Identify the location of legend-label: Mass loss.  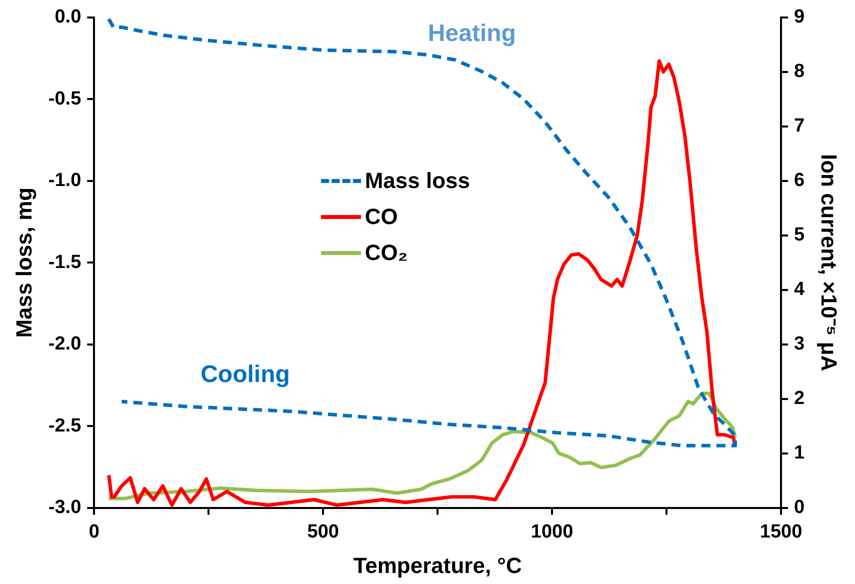
(417, 181).